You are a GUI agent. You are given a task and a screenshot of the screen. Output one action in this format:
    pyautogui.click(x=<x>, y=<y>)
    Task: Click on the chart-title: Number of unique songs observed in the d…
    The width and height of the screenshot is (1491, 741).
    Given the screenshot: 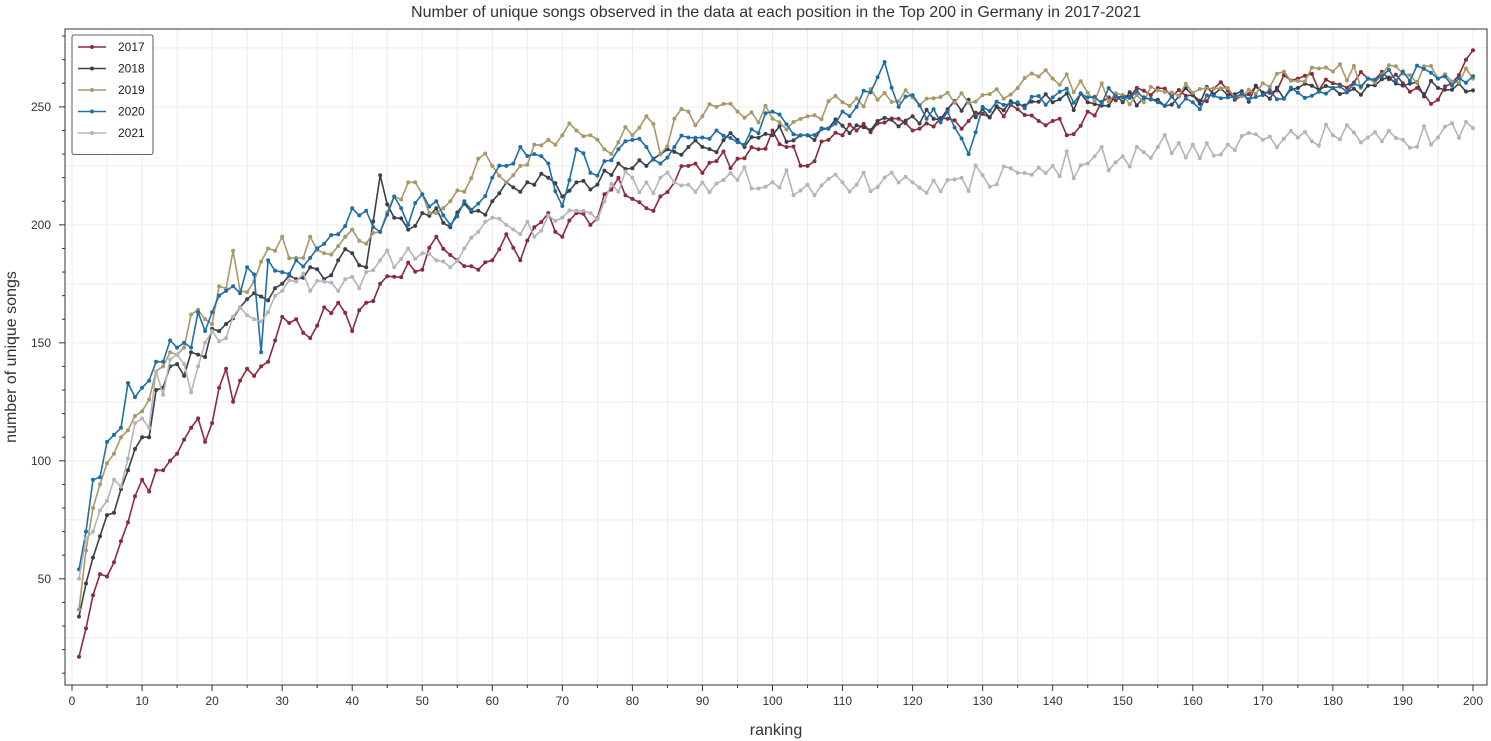 What is the action you would take?
    pyautogui.click(x=776, y=12)
    